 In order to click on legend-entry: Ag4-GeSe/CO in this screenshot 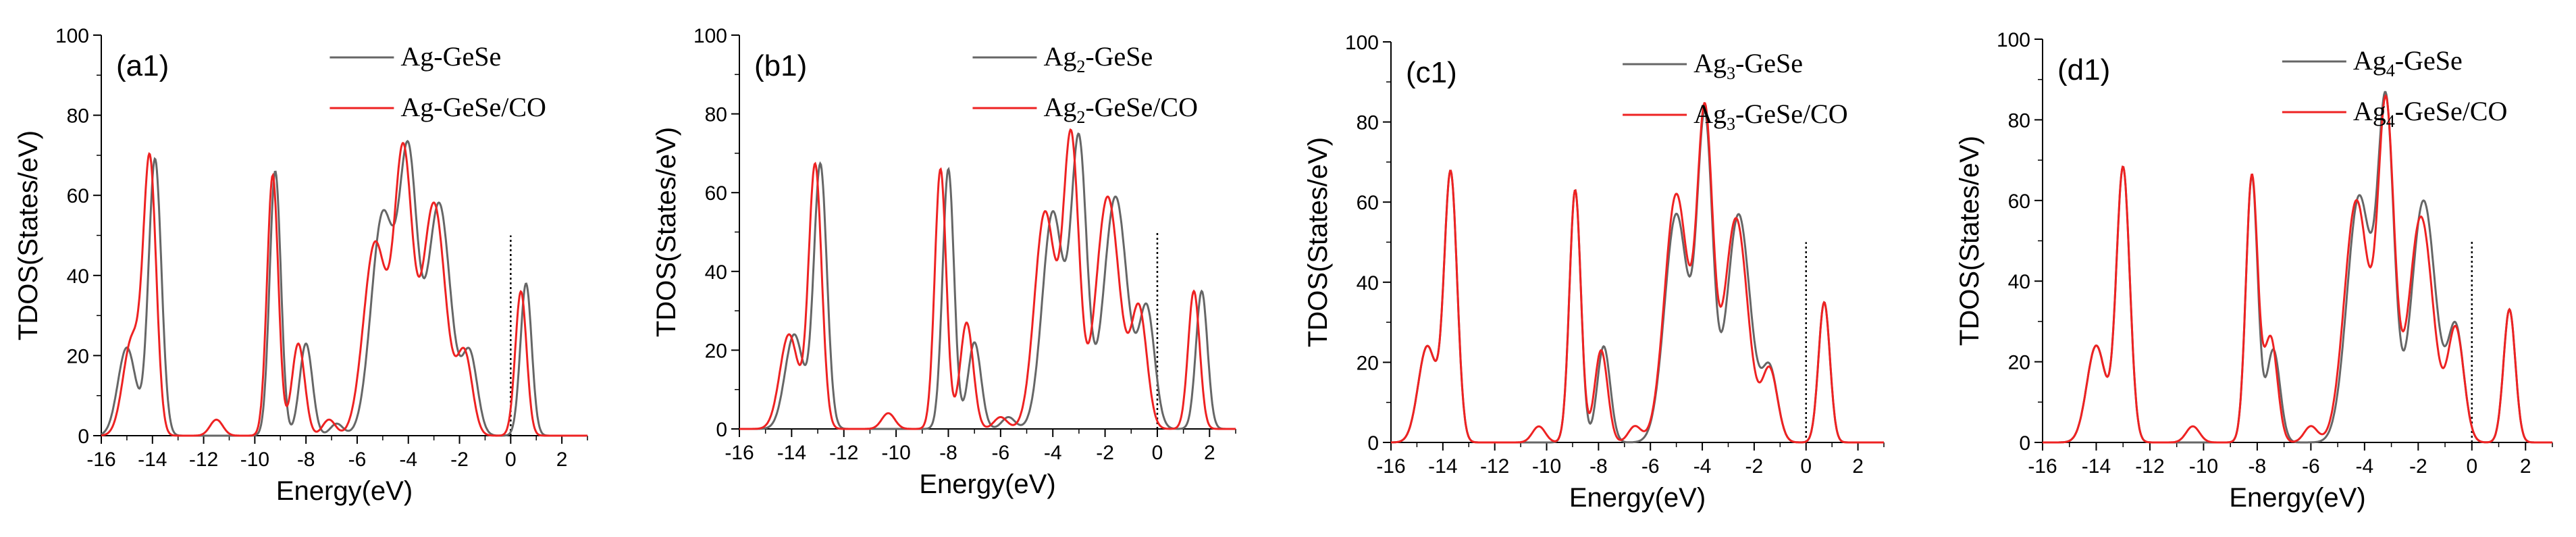, I will do `click(2430, 113)`.